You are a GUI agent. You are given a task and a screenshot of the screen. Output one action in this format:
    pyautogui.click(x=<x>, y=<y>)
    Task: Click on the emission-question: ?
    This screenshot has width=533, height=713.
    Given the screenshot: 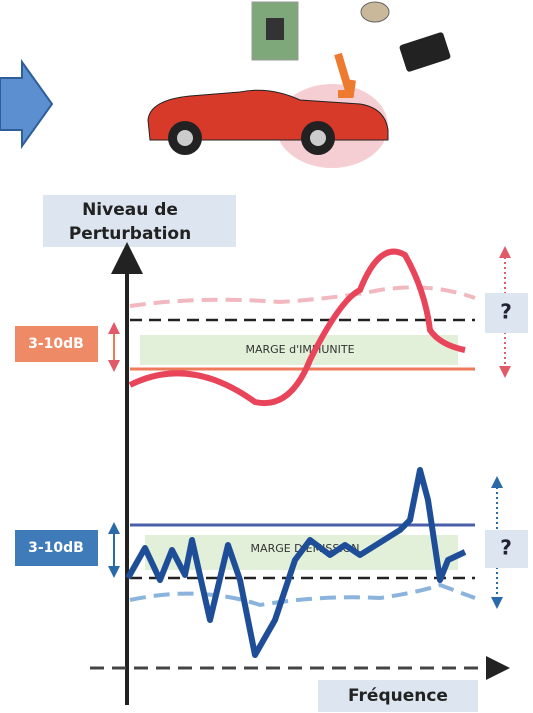 What is the action you would take?
    pyautogui.click(x=506, y=548)
    